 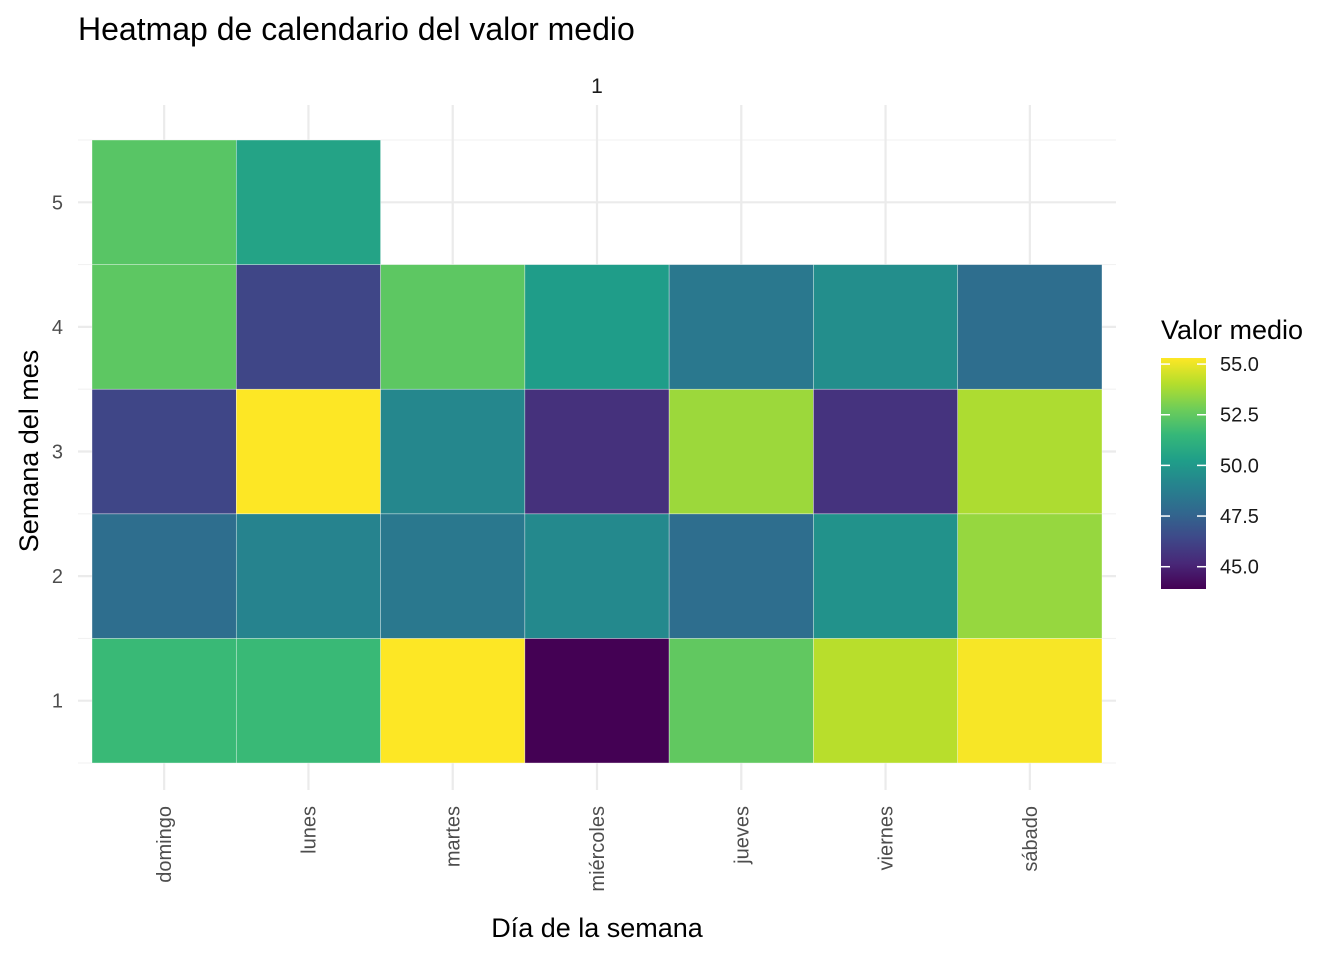 I want to click on x-tick-label: jueves, so click(x=742, y=835).